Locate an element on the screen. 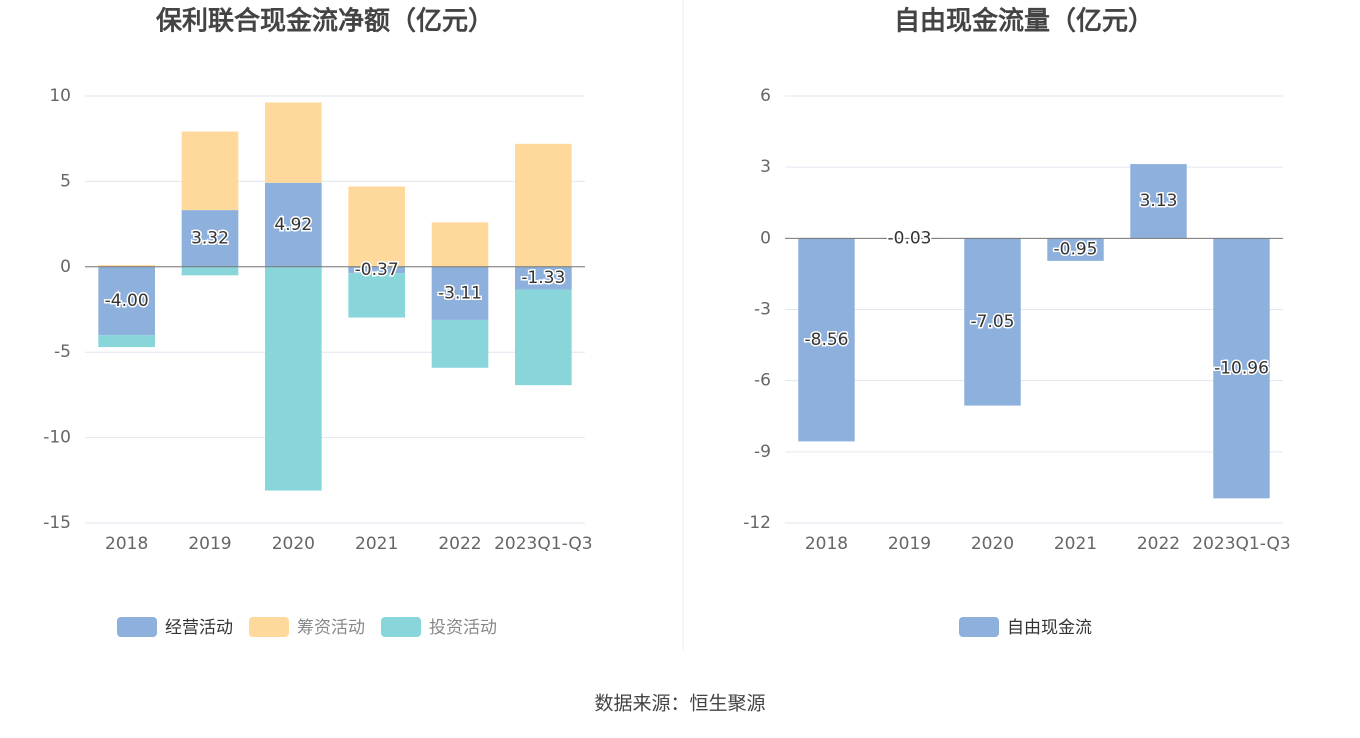  y-tick-label: -15 is located at coordinates (57, 523).